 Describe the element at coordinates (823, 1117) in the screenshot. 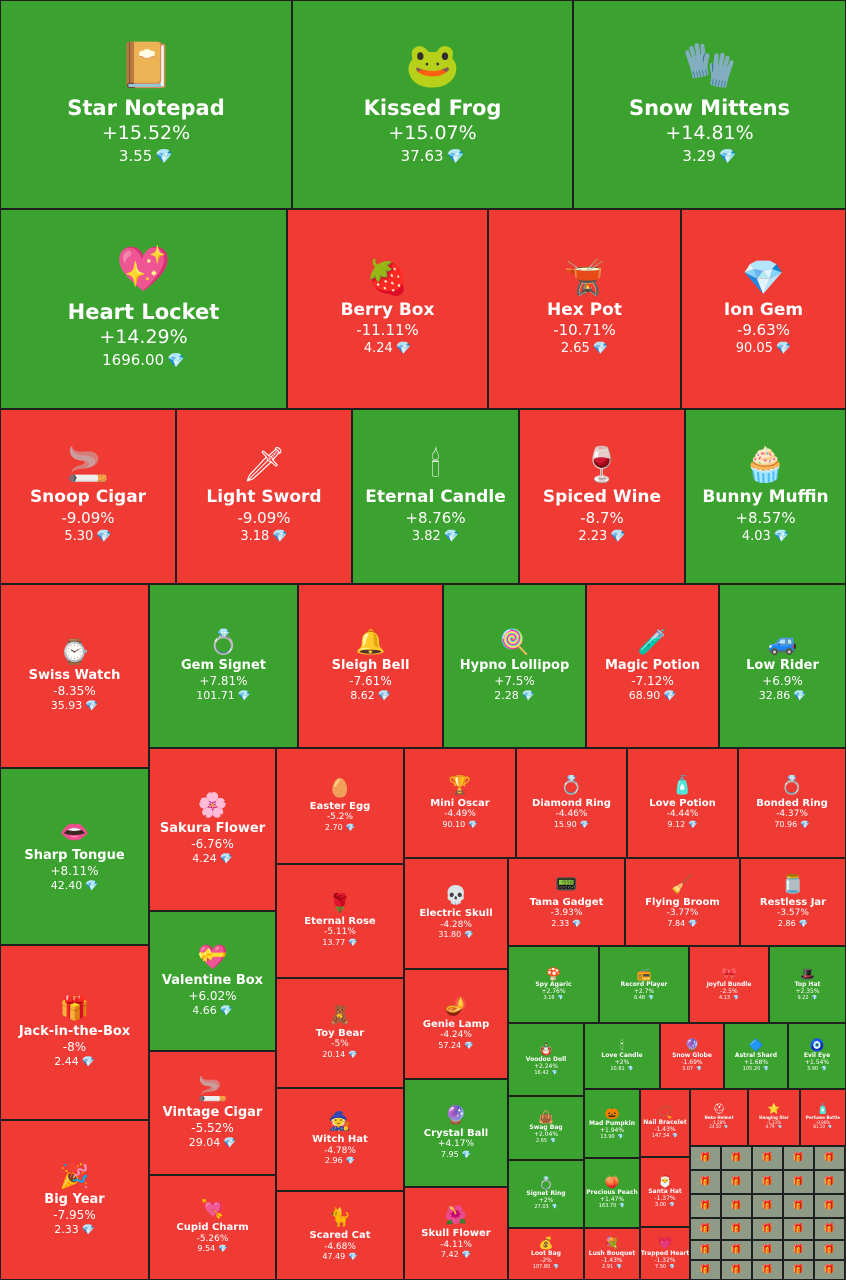

I see `treemap-tile: 🧴 Perfume Bottle -0.96% 81.10 💎` at that location.